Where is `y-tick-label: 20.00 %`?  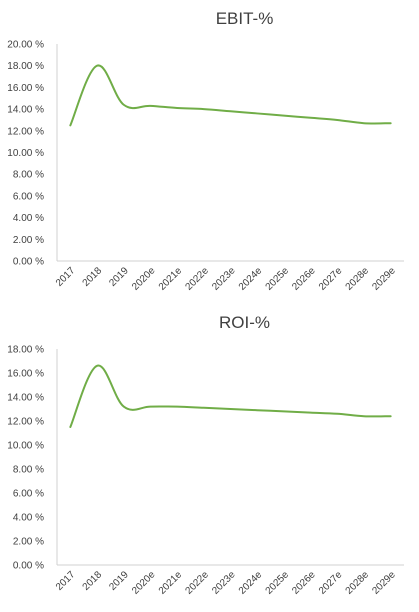
y-tick-label: 20.00 % is located at coordinates (25, 45).